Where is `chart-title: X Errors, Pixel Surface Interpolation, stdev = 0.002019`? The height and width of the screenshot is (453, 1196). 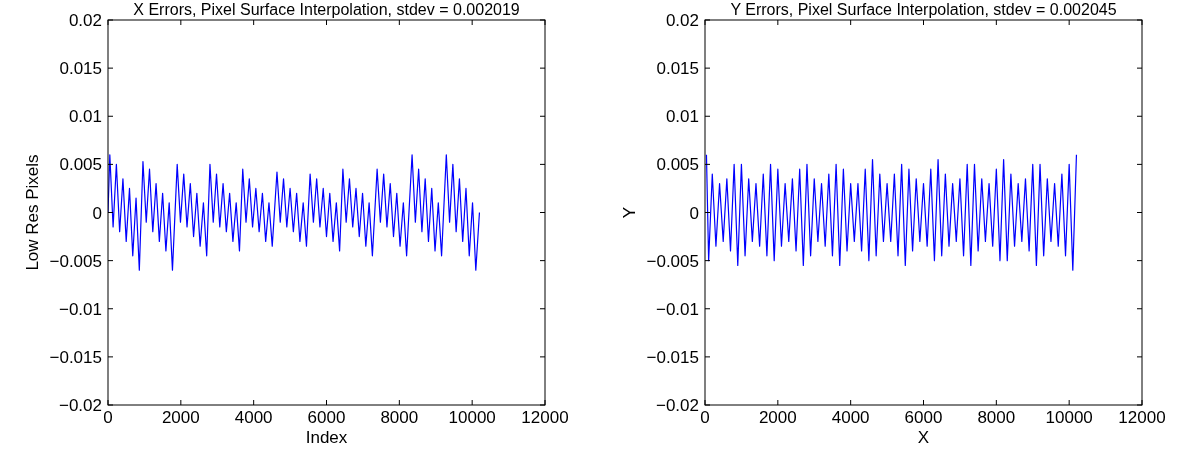 chart-title: X Errors, Pixel Surface Interpolation, stdev = 0.002019 is located at coordinates (326, 9).